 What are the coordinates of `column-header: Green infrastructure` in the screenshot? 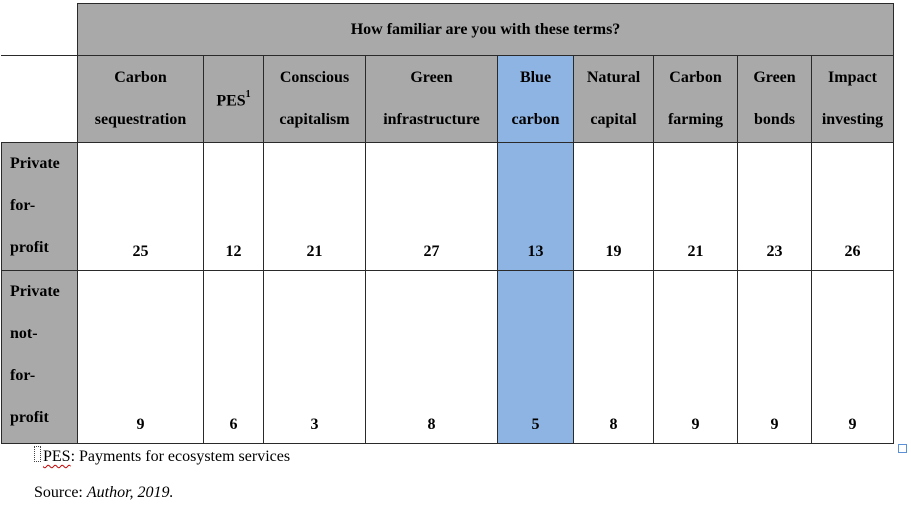 It's located at (431, 99).